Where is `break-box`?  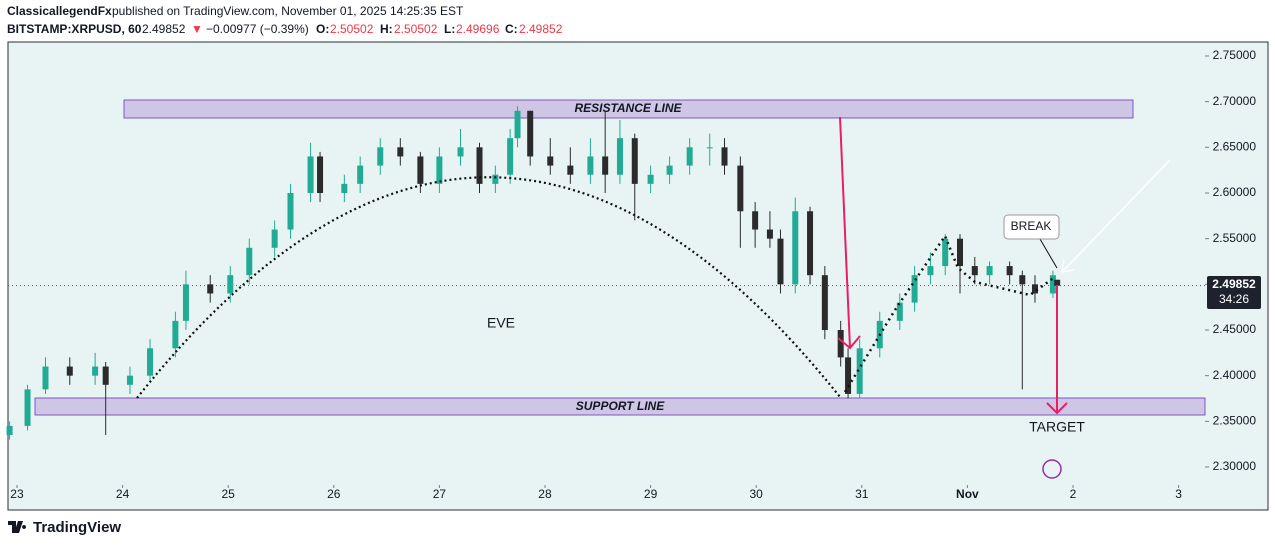 break-box is located at coordinates (1031, 227).